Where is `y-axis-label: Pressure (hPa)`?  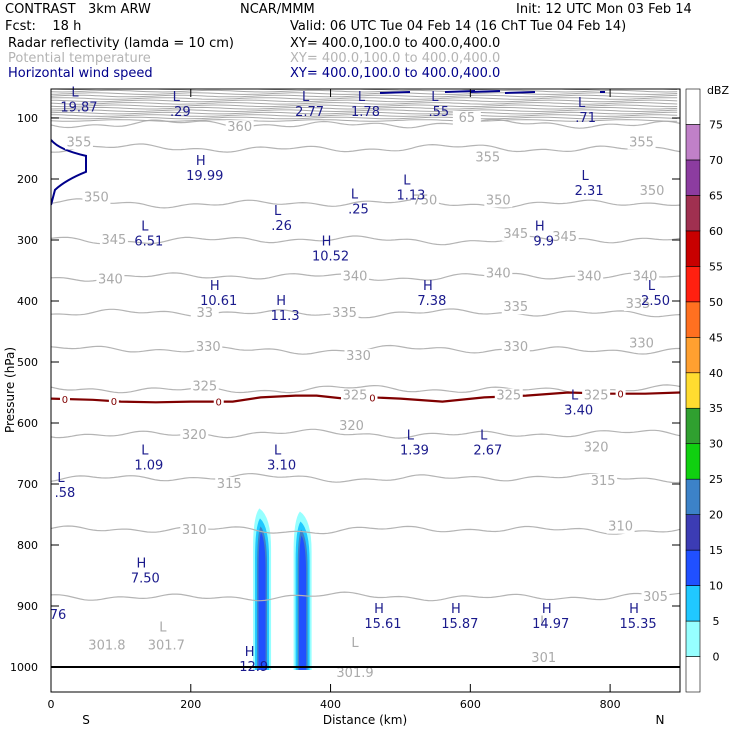 y-axis-label: Pressure (hPa) is located at coordinates (10, 390).